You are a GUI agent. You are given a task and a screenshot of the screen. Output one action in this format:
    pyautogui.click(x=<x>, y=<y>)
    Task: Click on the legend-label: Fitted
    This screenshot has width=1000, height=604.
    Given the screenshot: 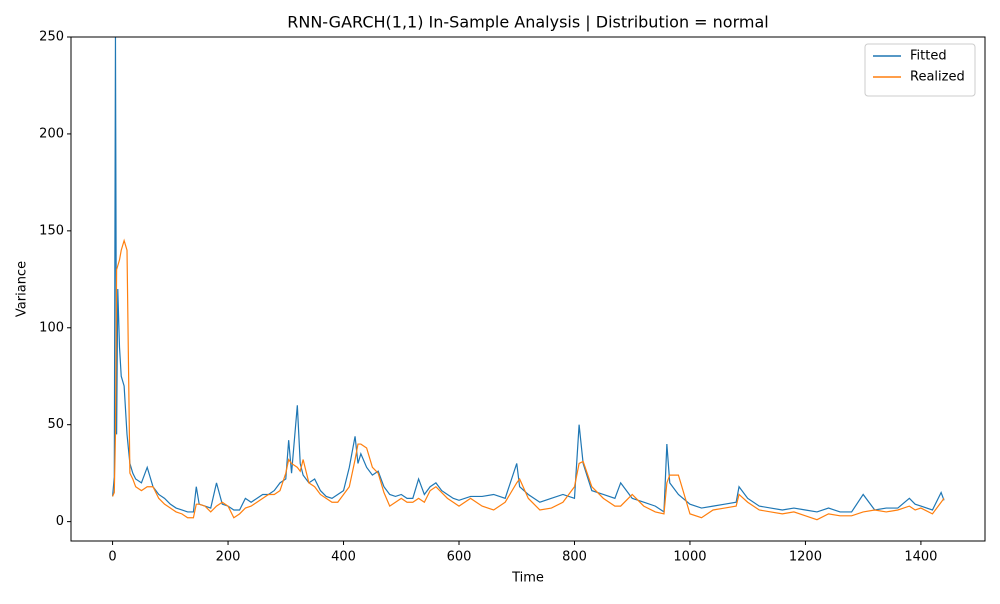 What is the action you would take?
    pyautogui.click(x=928, y=56)
    